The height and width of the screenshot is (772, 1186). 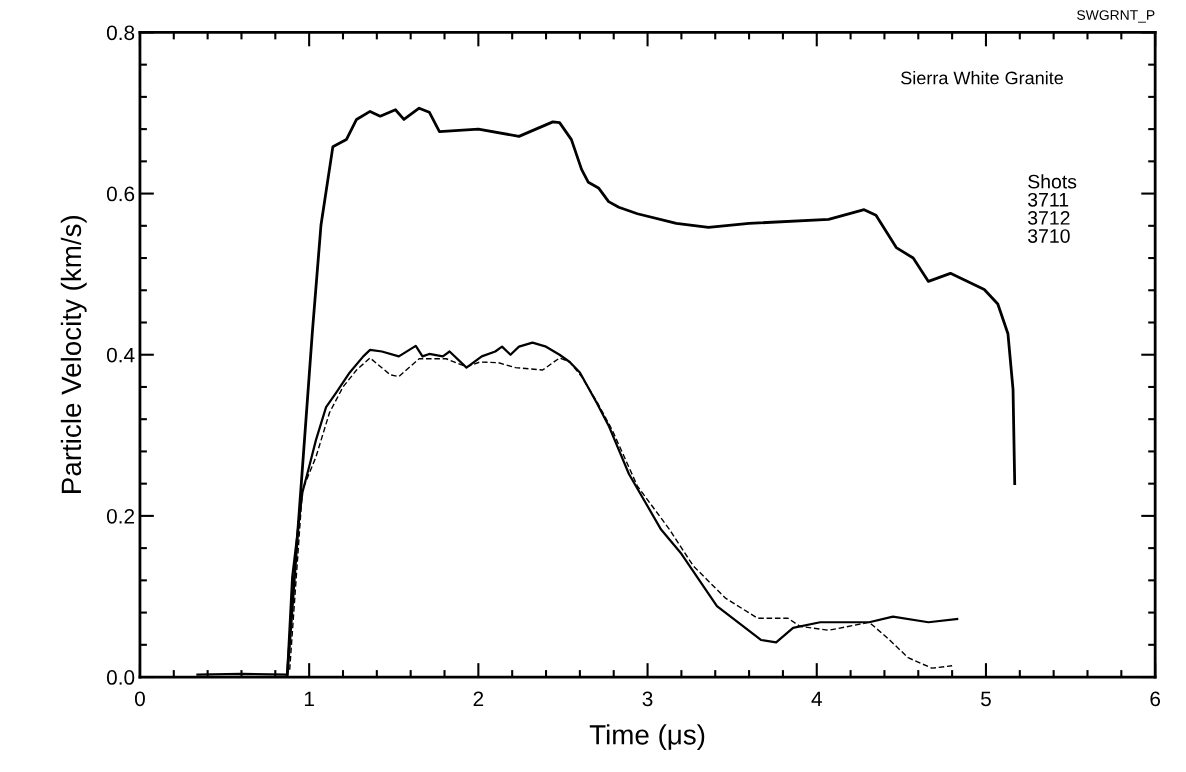 What do you see at coordinates (1155, 699) in the screenshot?
I see `x-tick-label: 6` at bounding box center [1155, 699].